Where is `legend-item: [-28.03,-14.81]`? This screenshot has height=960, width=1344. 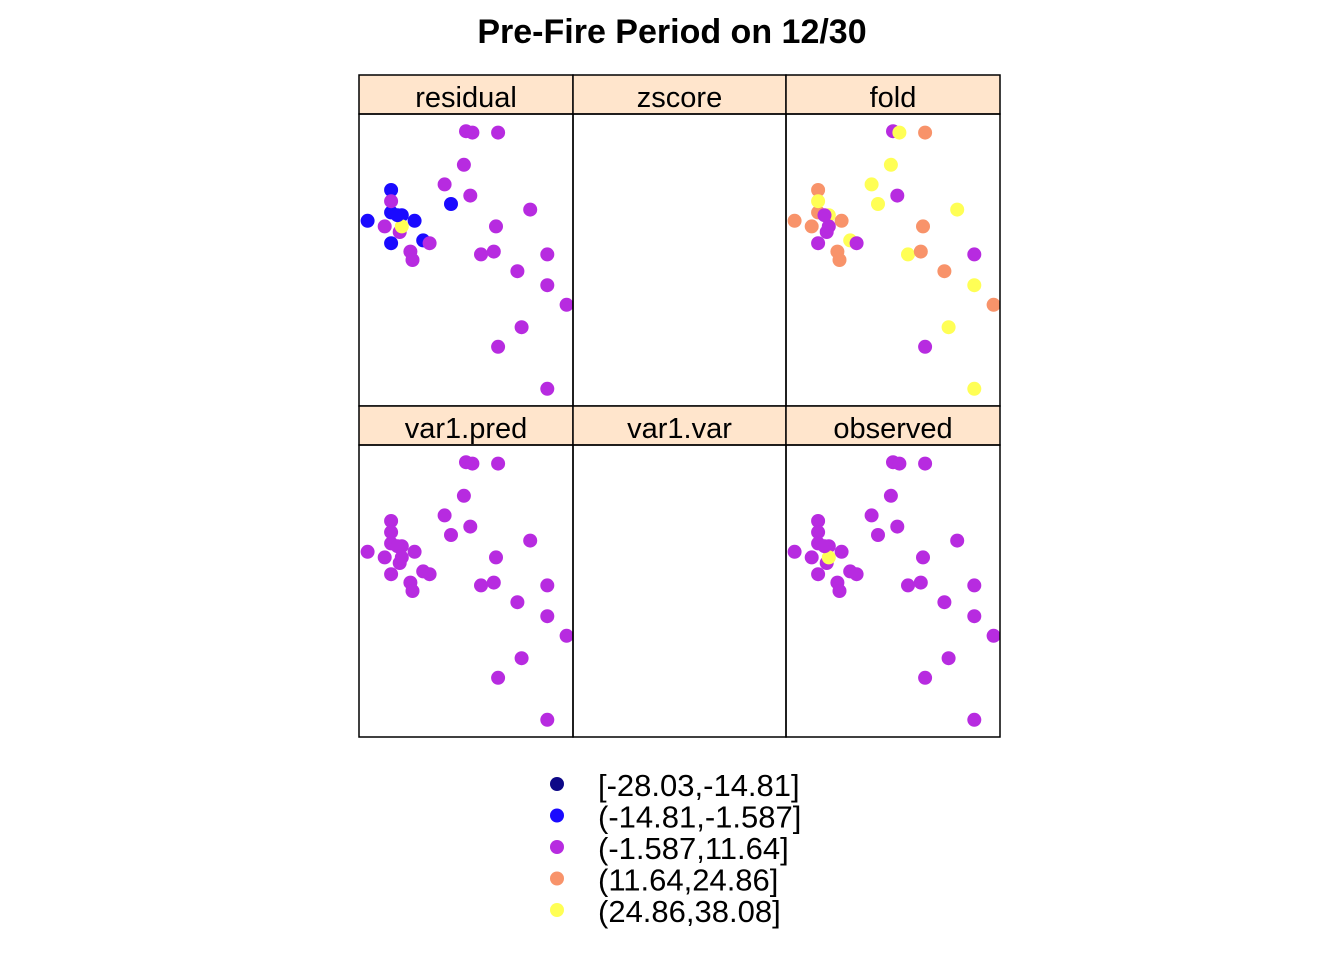 legend-item: [-28.03,-14.81] is located at coordinates (675, 785).